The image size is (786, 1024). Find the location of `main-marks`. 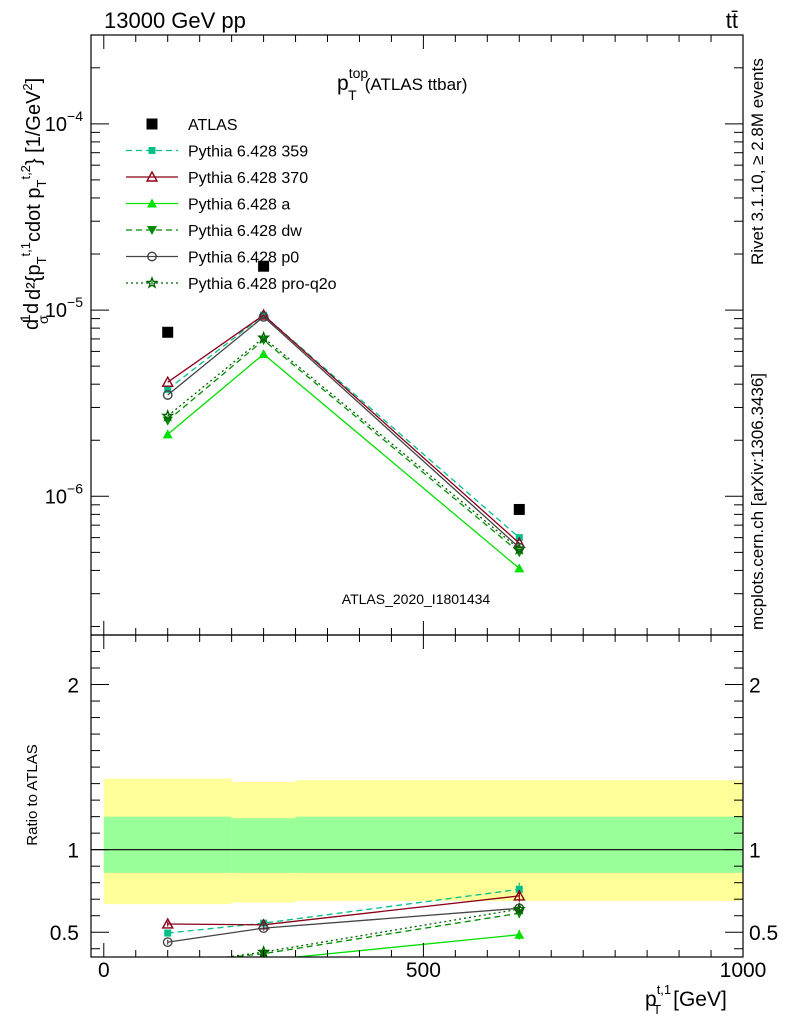

main-marks is located at coordinates (343, 416).